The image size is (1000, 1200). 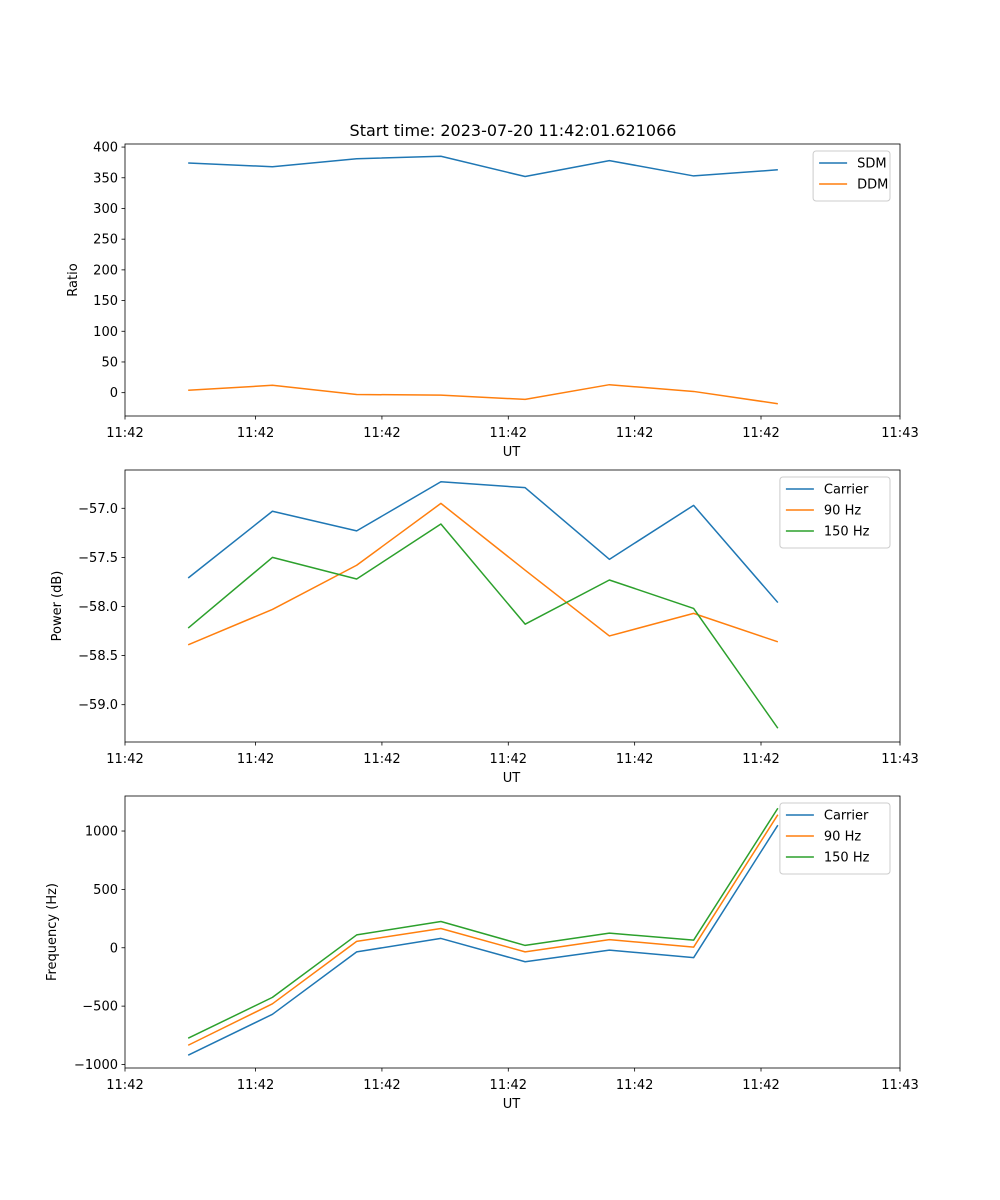 What do you see at coordinates (871, 164) in the screenshot?
I see `legend-label: SDM` at bounding box center [871, 164].